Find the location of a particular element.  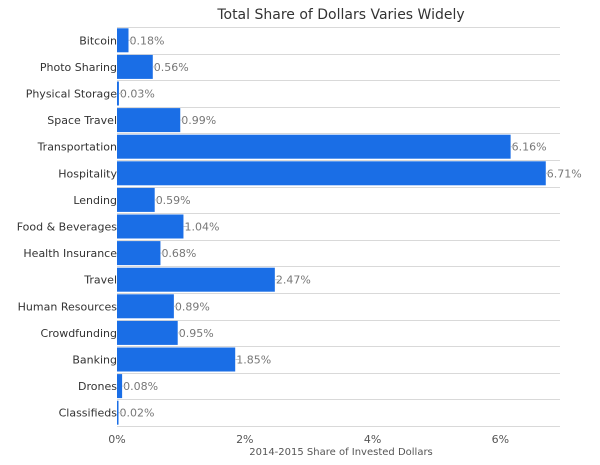

category-label: Lending is located at coordinates (95, 200).